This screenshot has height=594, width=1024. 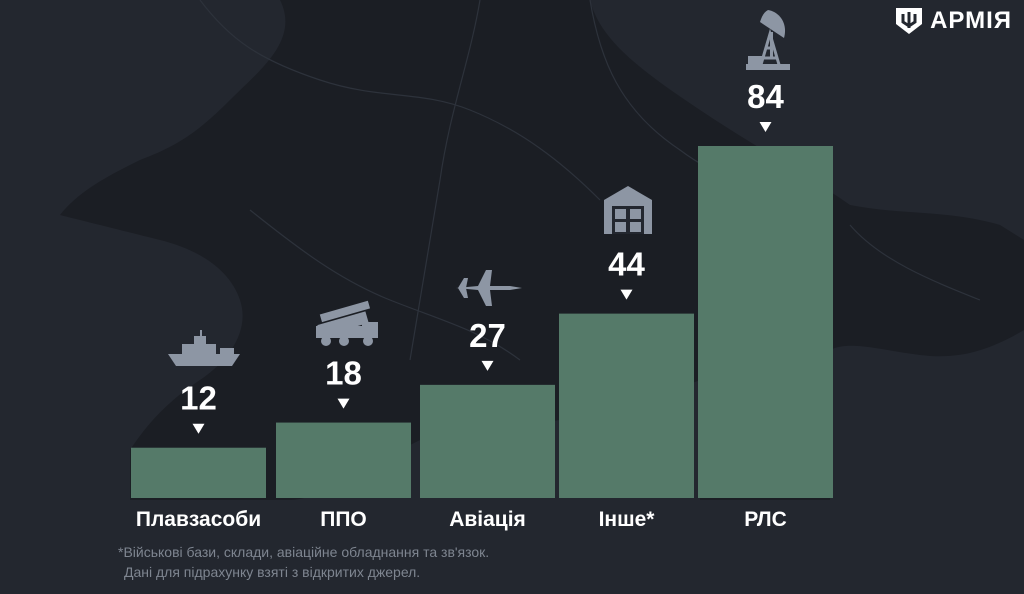 I want to click on ship-icon, so click(x=204, y=348).